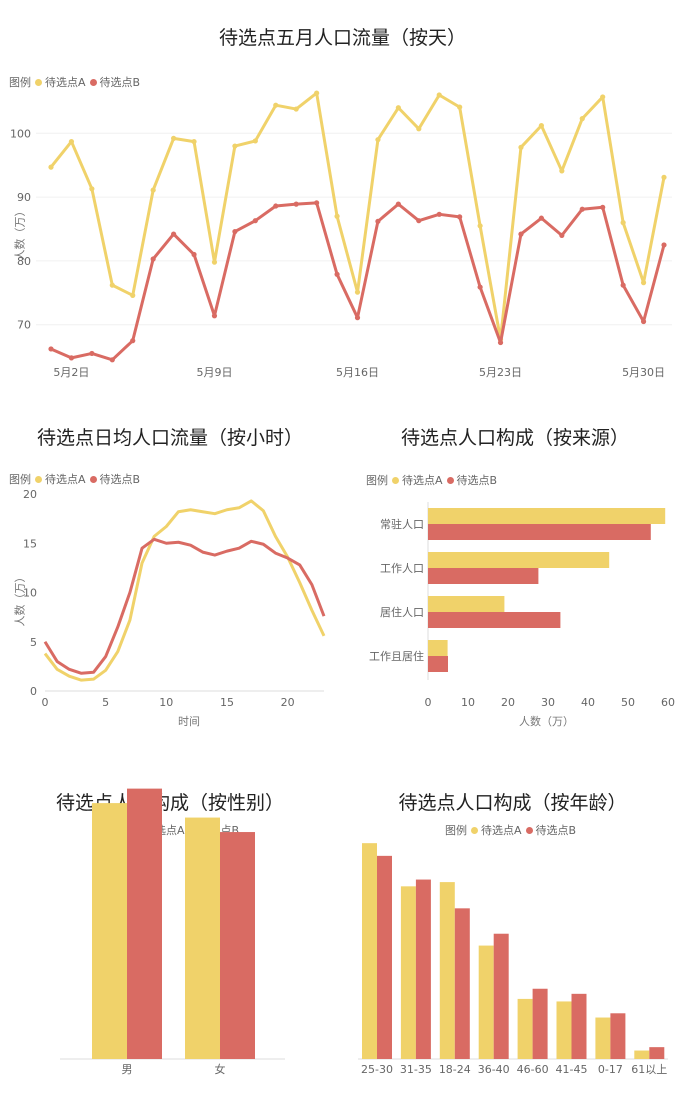  I want to click on chart-age-legend: 图例 待选点A 待选点B, so click(510, 830).